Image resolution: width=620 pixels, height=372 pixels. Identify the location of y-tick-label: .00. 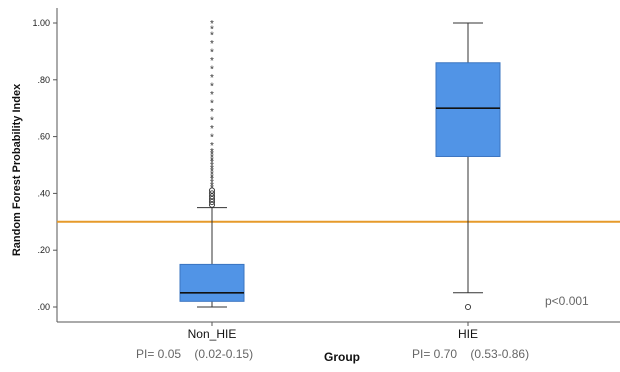
(43, 307).